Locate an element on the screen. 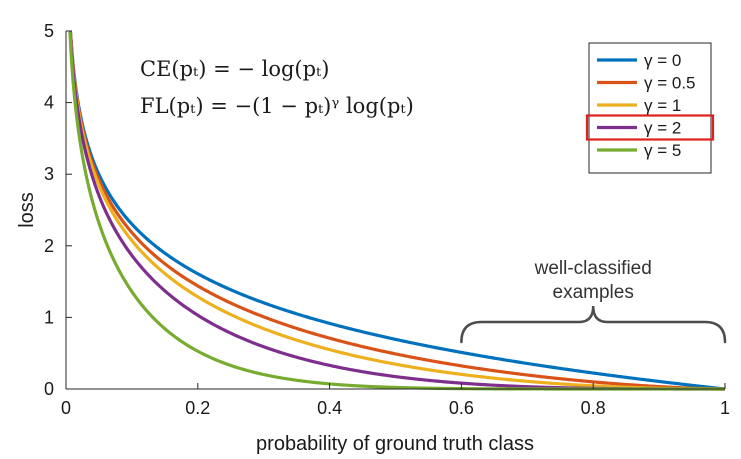 This screenshot has height=459, width=741. x-tick-label: 0.6 is located at coordinates (461, 408).